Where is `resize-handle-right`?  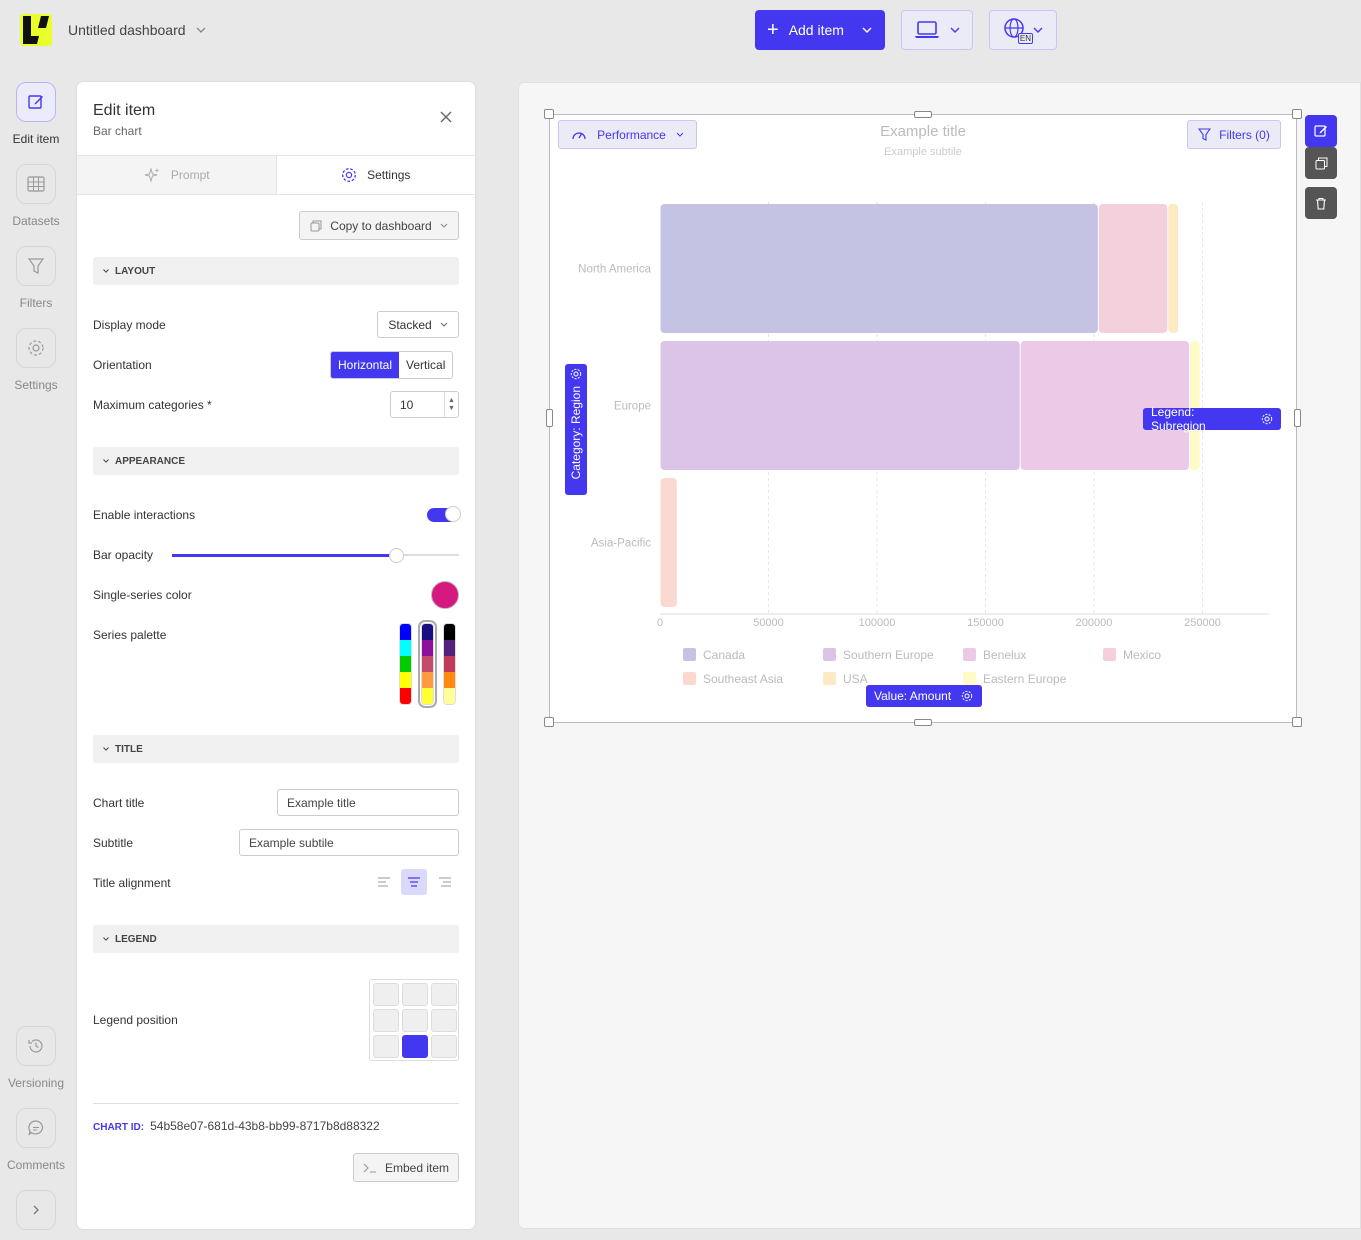 resize-handle-right is located at coordinates (1297, 418).